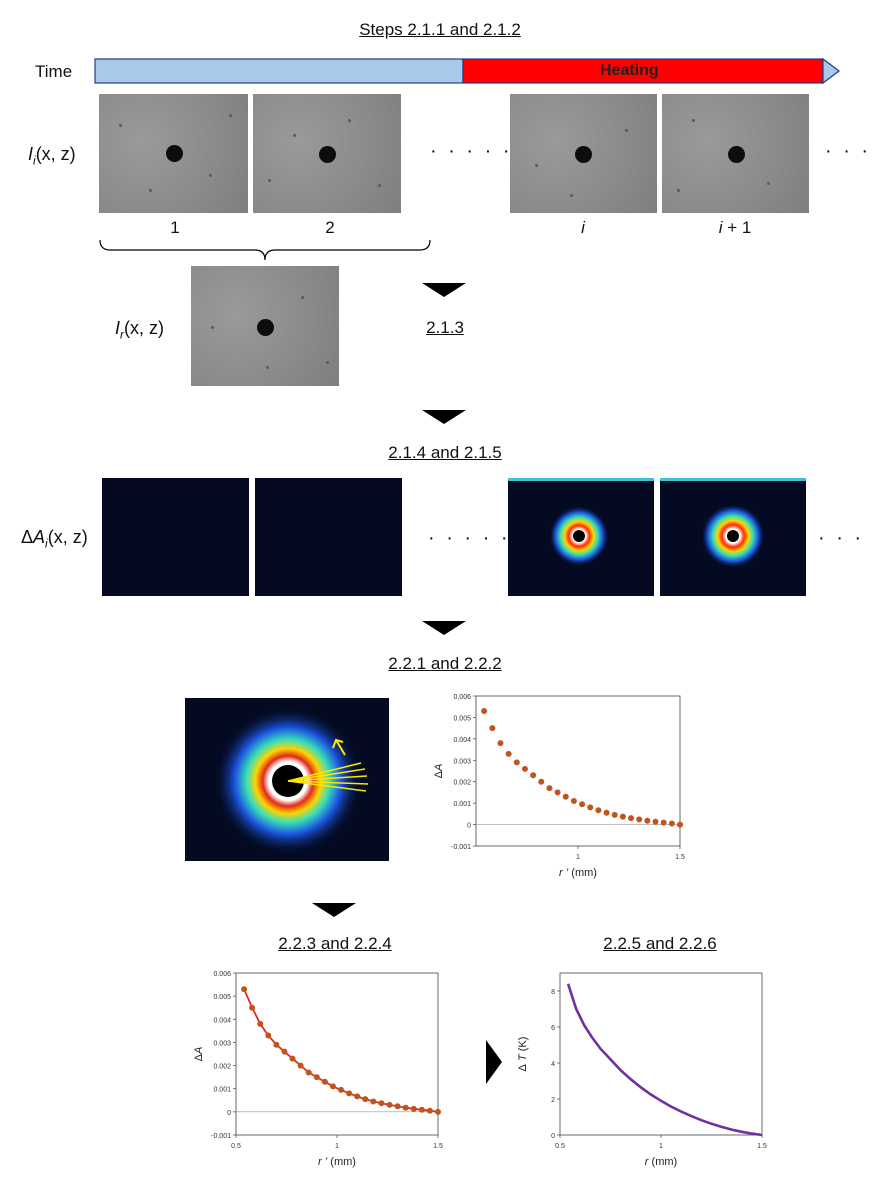 The width and height of the screenshot is (883, 1200). What do you see at coordinates (523, 1054) in the screenshot?
I see `y-axis-label: Δ T (K)` at bounding box center [523, 1054].